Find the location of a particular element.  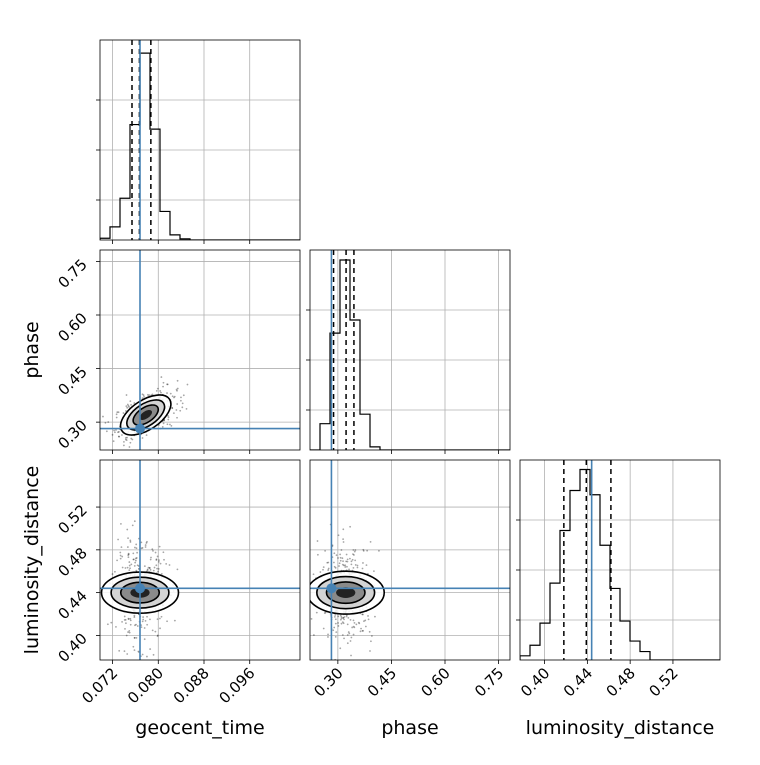

histogram-geocent_time is located at coordinates (200, 146).